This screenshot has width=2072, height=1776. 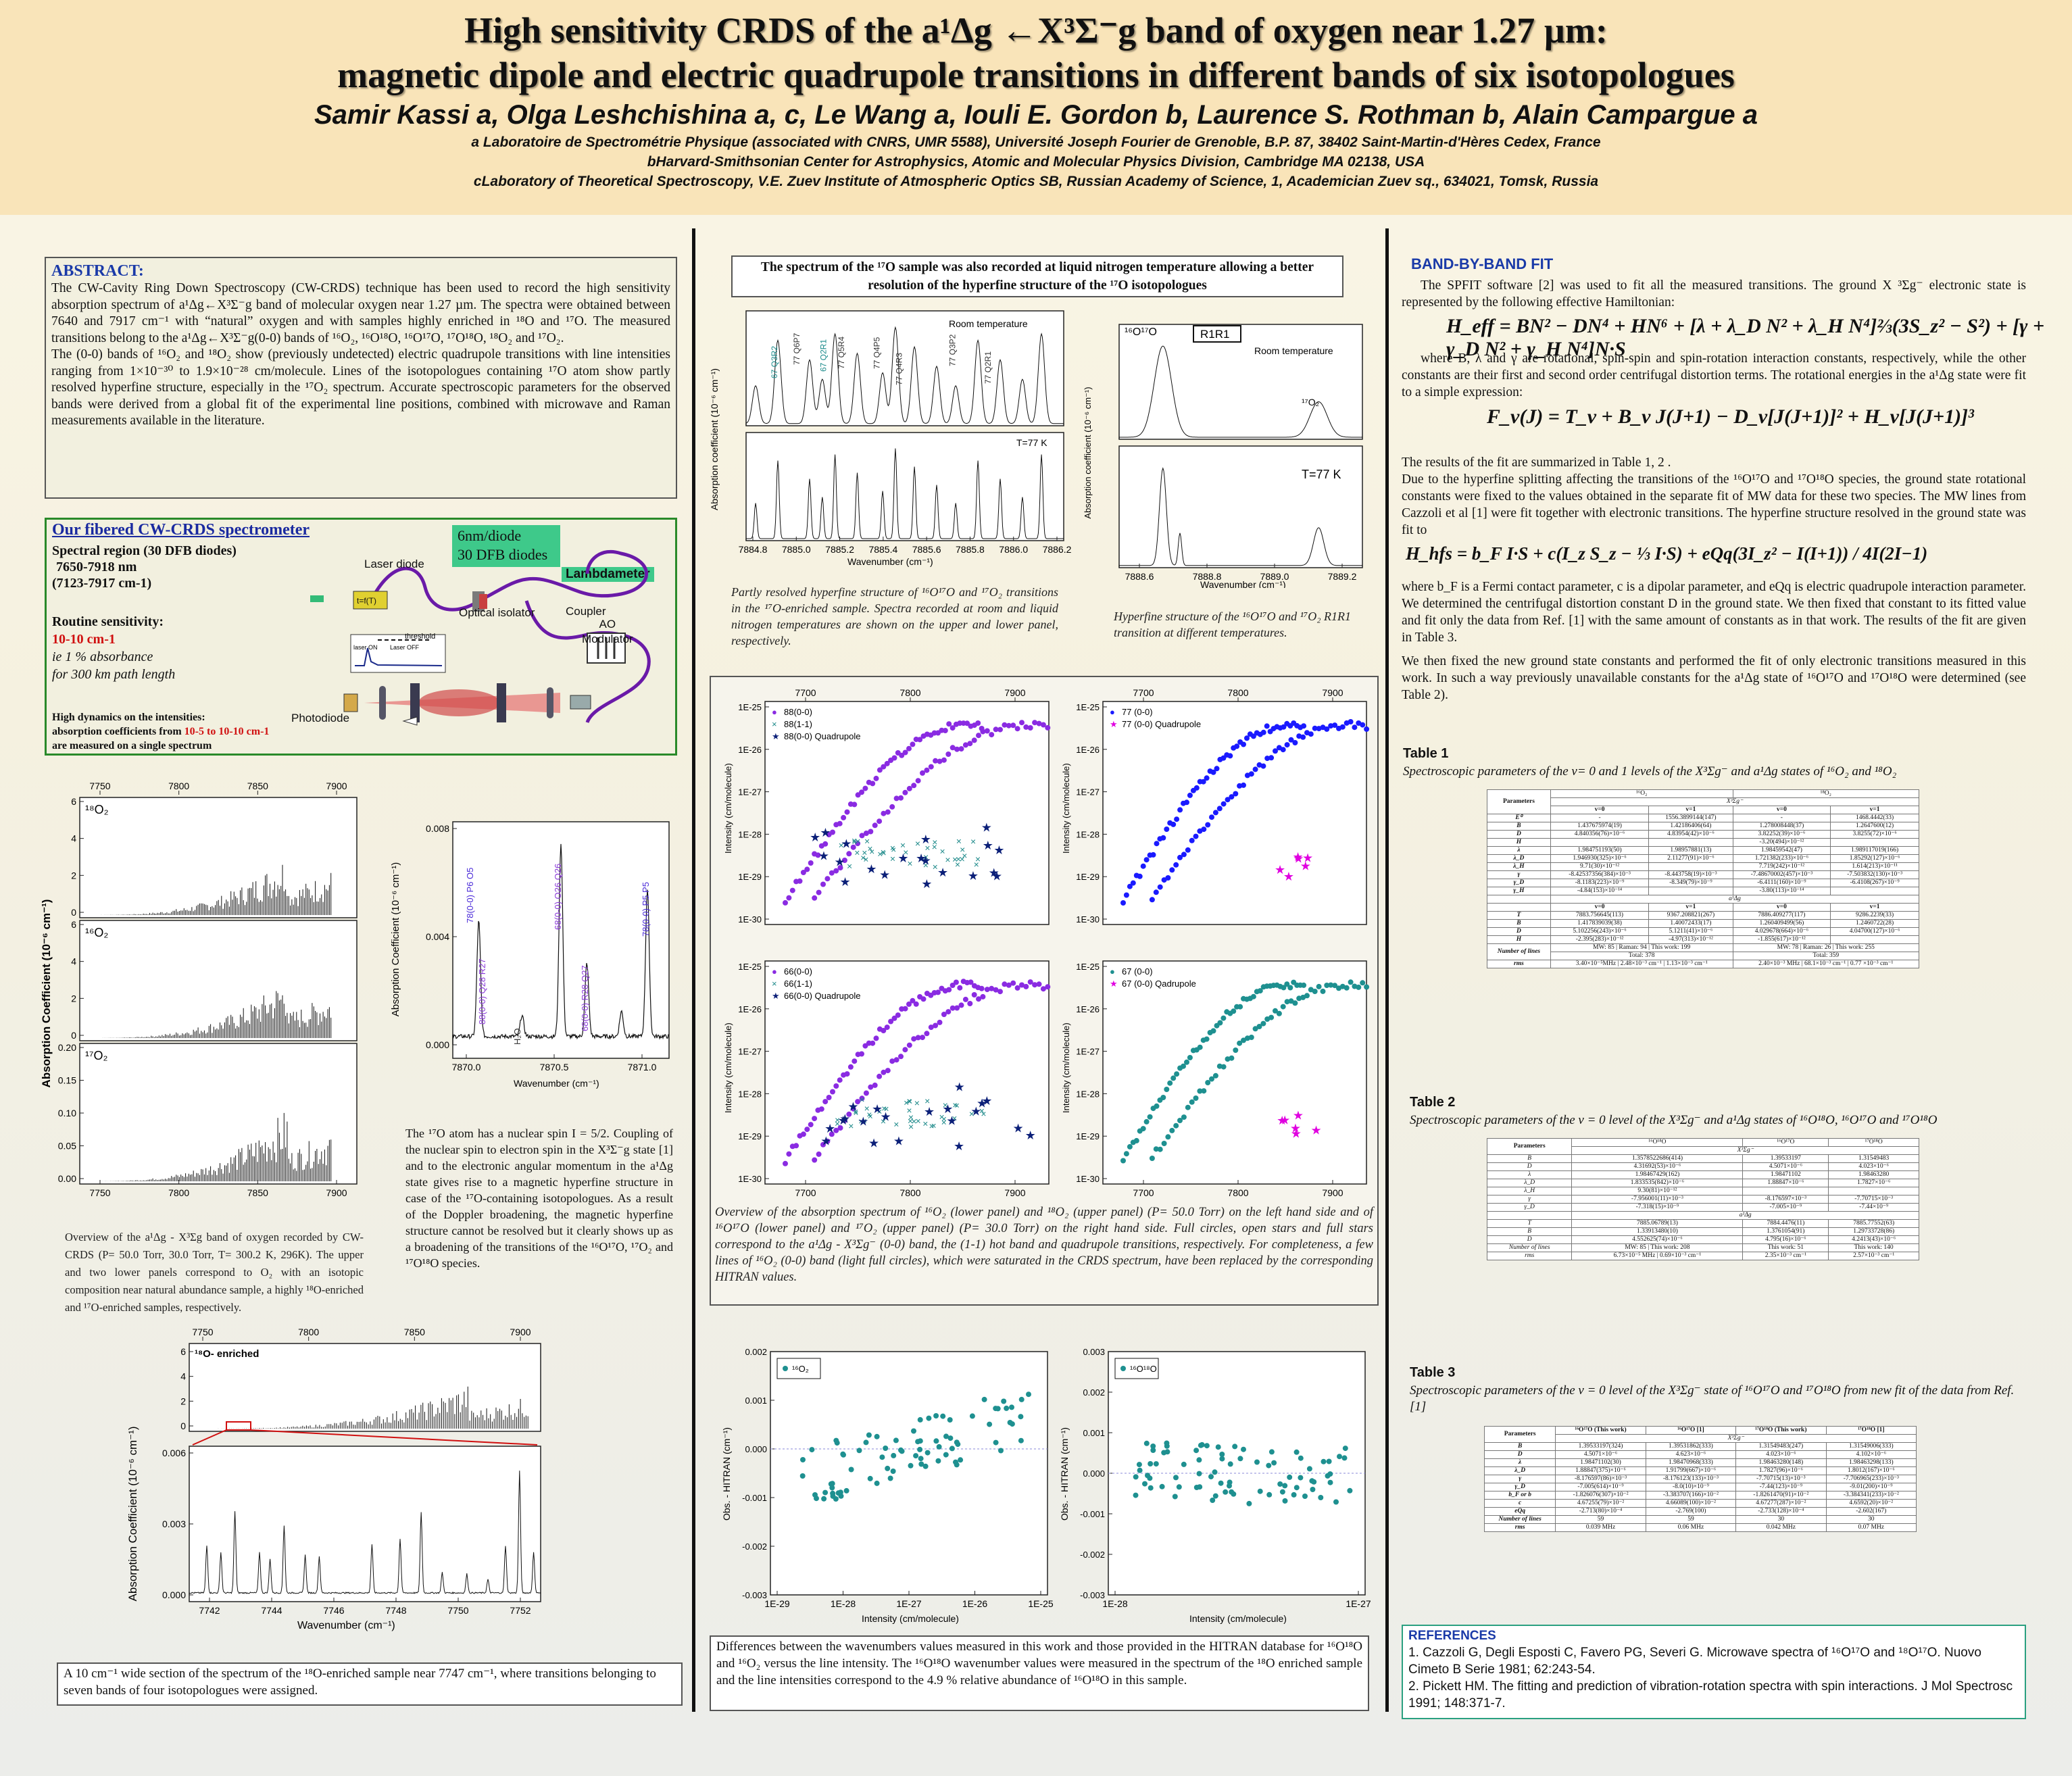 I want to click on table-cell: λ_H, so click(x=1529, y=1191).